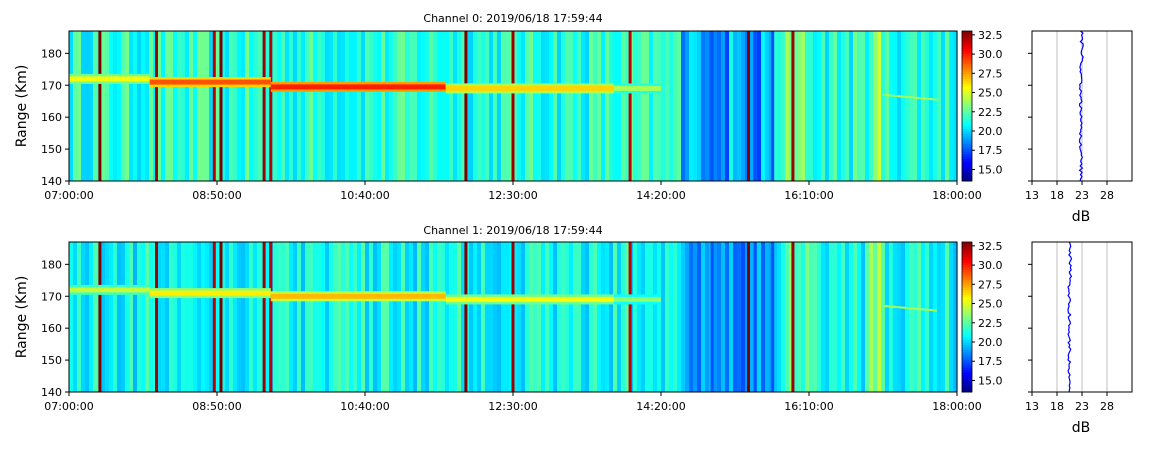 Image resolution: width=1150 pixels, height=450 pixels. What do you see at coordinates (1032, 406) in the screenshot?
I see `profile-x-tick-label: 13` at bounding box center [1032, 406].